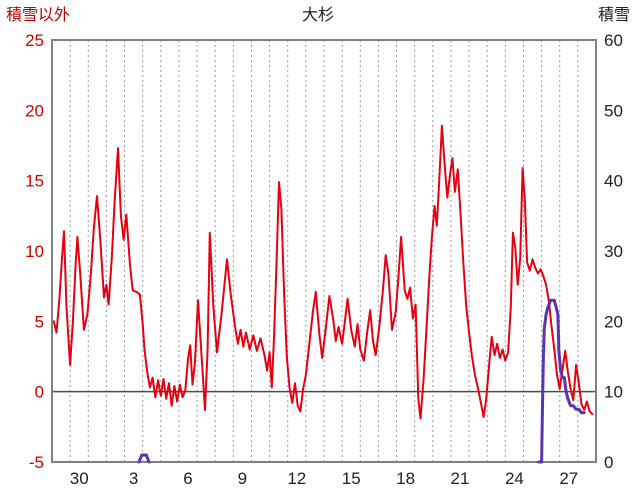 This screenshot has height=501, width=636. I want to click on right-tick-label: 20, so click(613, 321).